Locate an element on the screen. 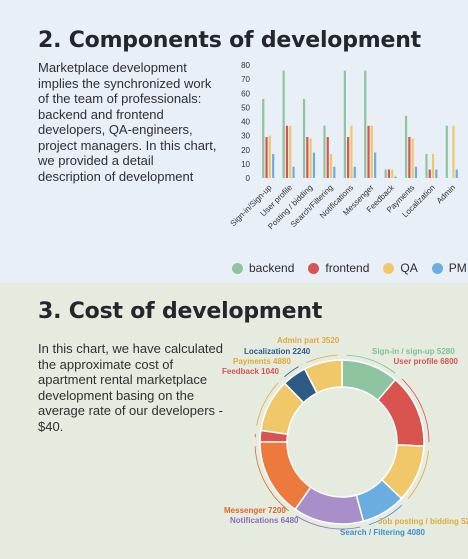 The height and width of the screenshot is (559, 468). y-tick-label: 40 is located at coordinates (245, 122).